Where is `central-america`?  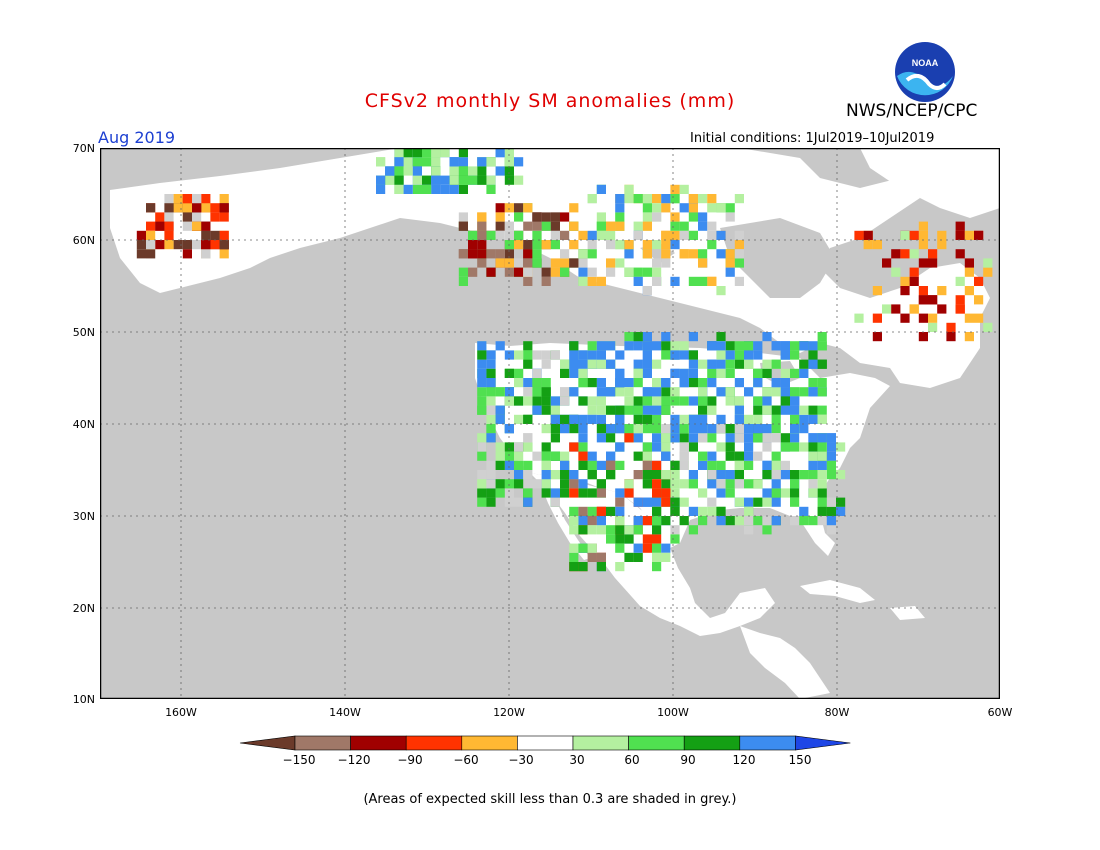
central-america is located at coordinates (785, 662).